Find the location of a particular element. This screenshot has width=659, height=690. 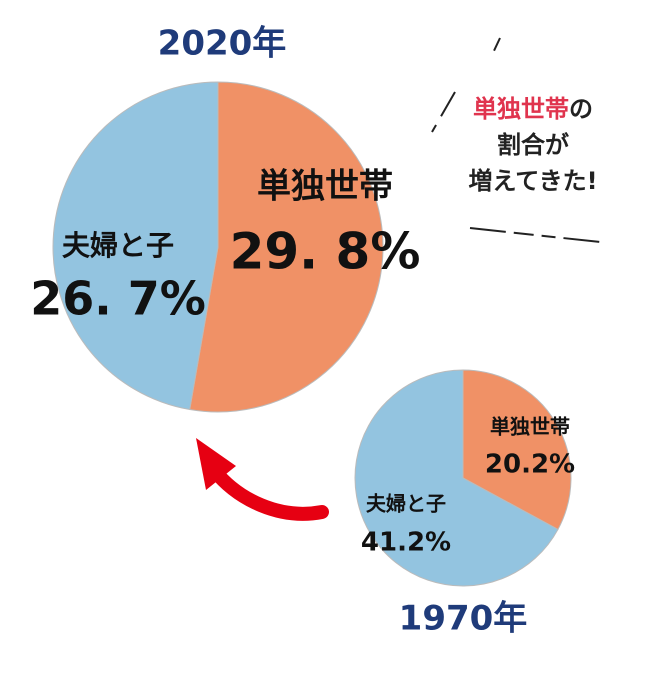

value-label: 41.2% is located at coordinates (406, 543).